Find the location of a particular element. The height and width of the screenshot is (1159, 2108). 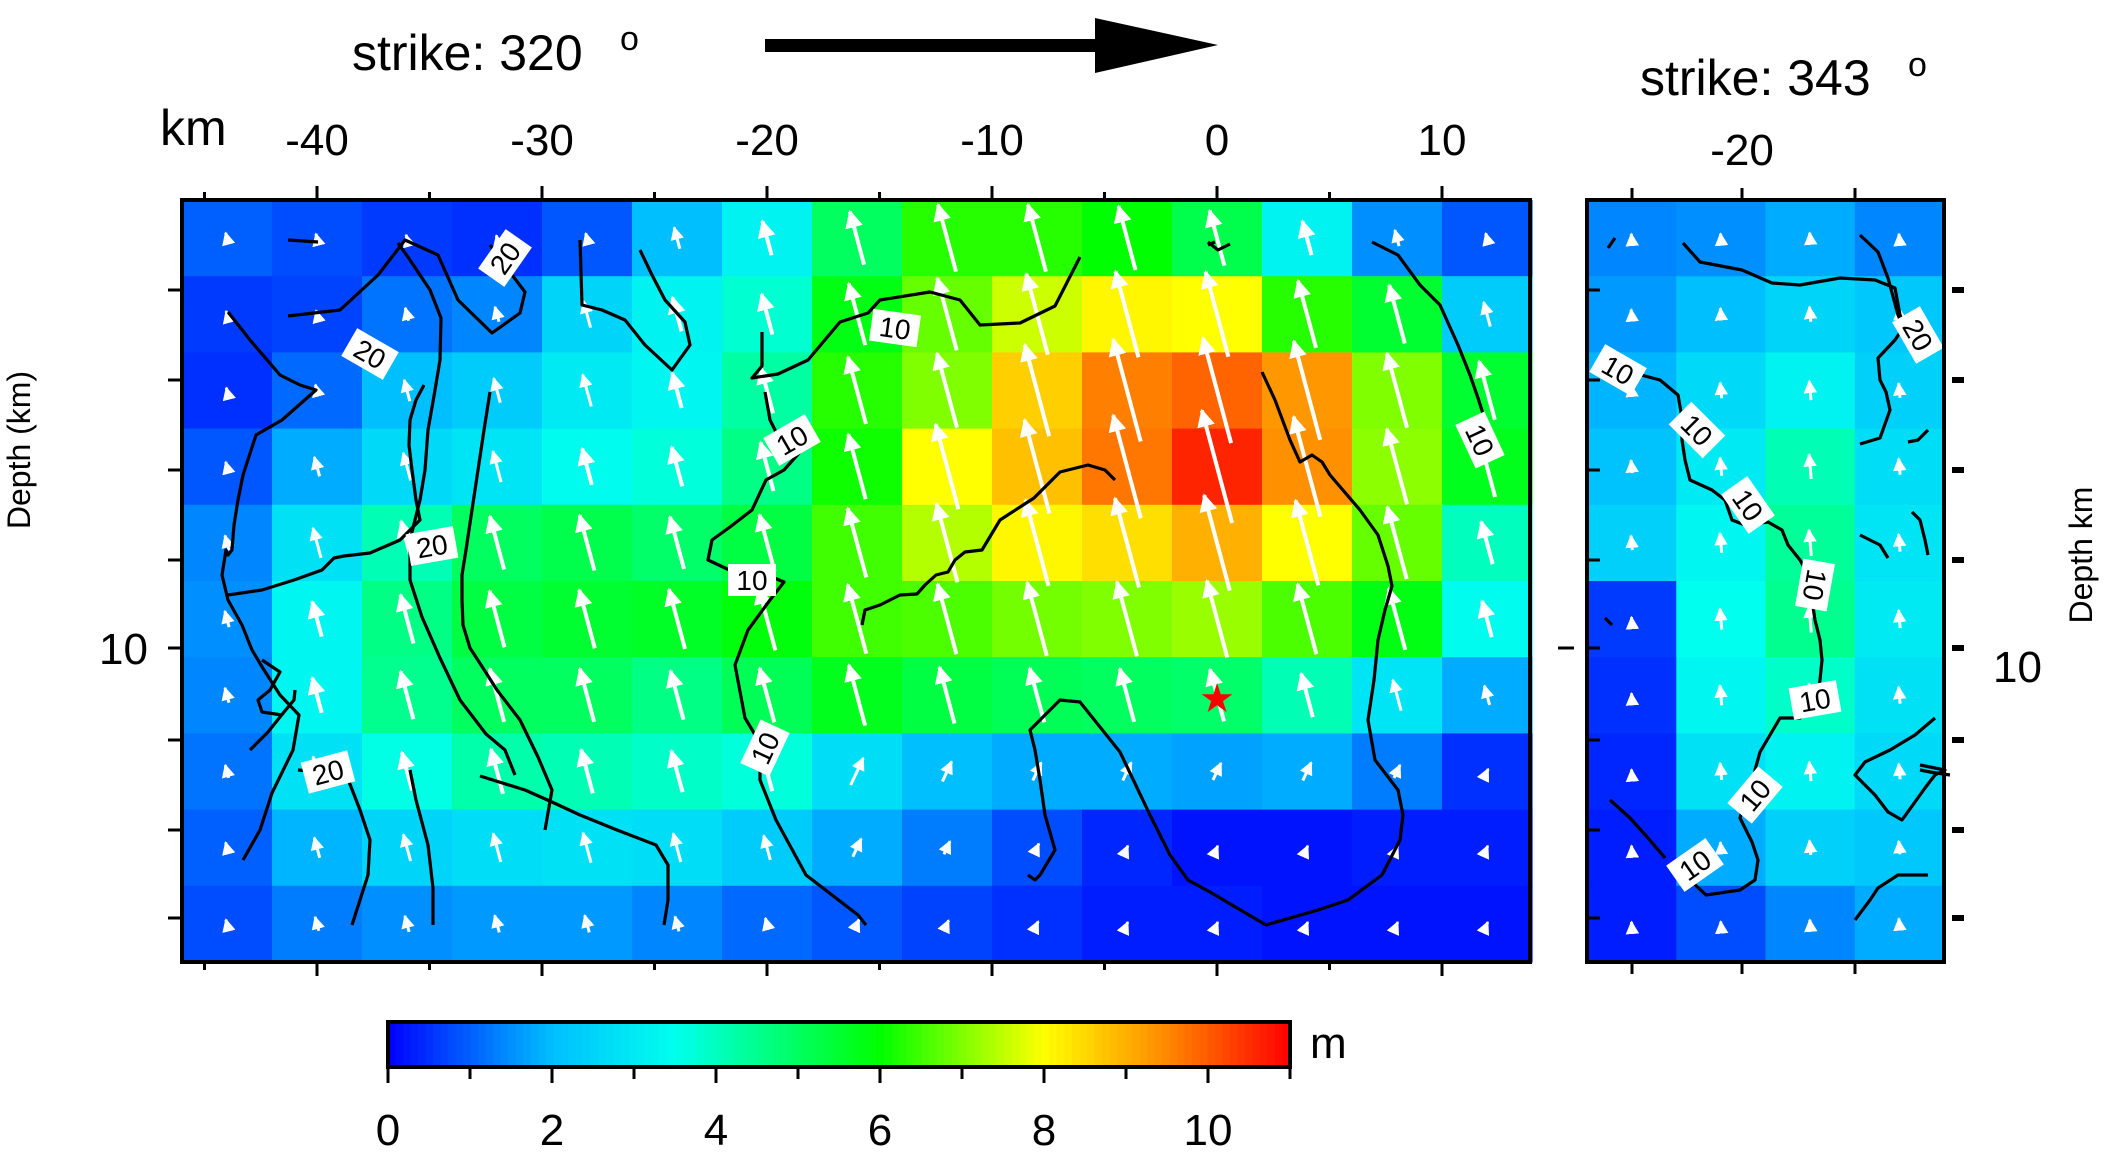

colorbar-ticks is located at coordinates (839, 1075).